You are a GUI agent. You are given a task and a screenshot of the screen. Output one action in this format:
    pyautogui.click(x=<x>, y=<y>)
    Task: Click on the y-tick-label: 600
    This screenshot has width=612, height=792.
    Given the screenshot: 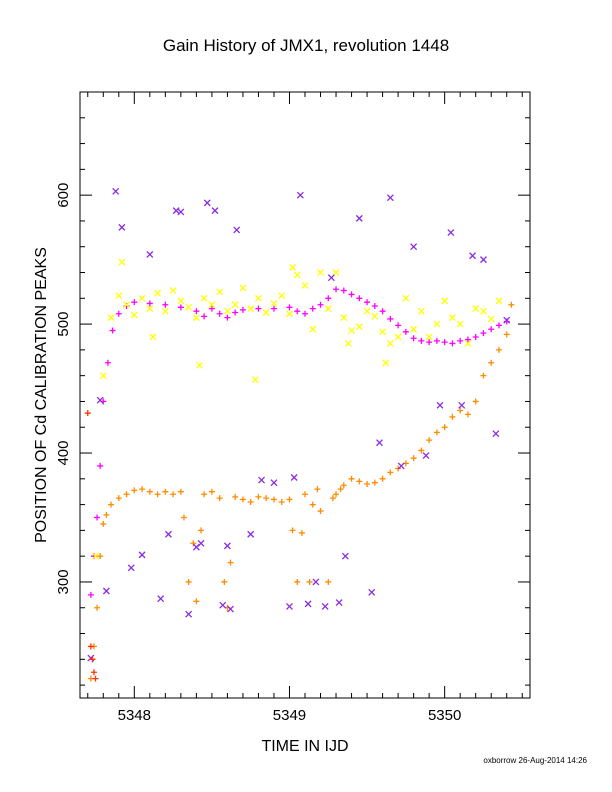 What is the action you would take?
    pyautogui.click(x=63, y=195)
    